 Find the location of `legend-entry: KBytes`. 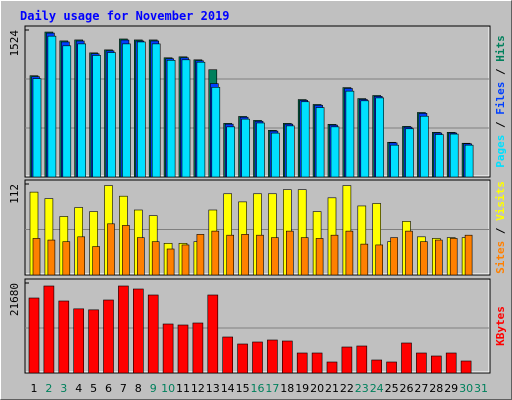

legend-entry: KBytes is located at coordinates (500, 326).